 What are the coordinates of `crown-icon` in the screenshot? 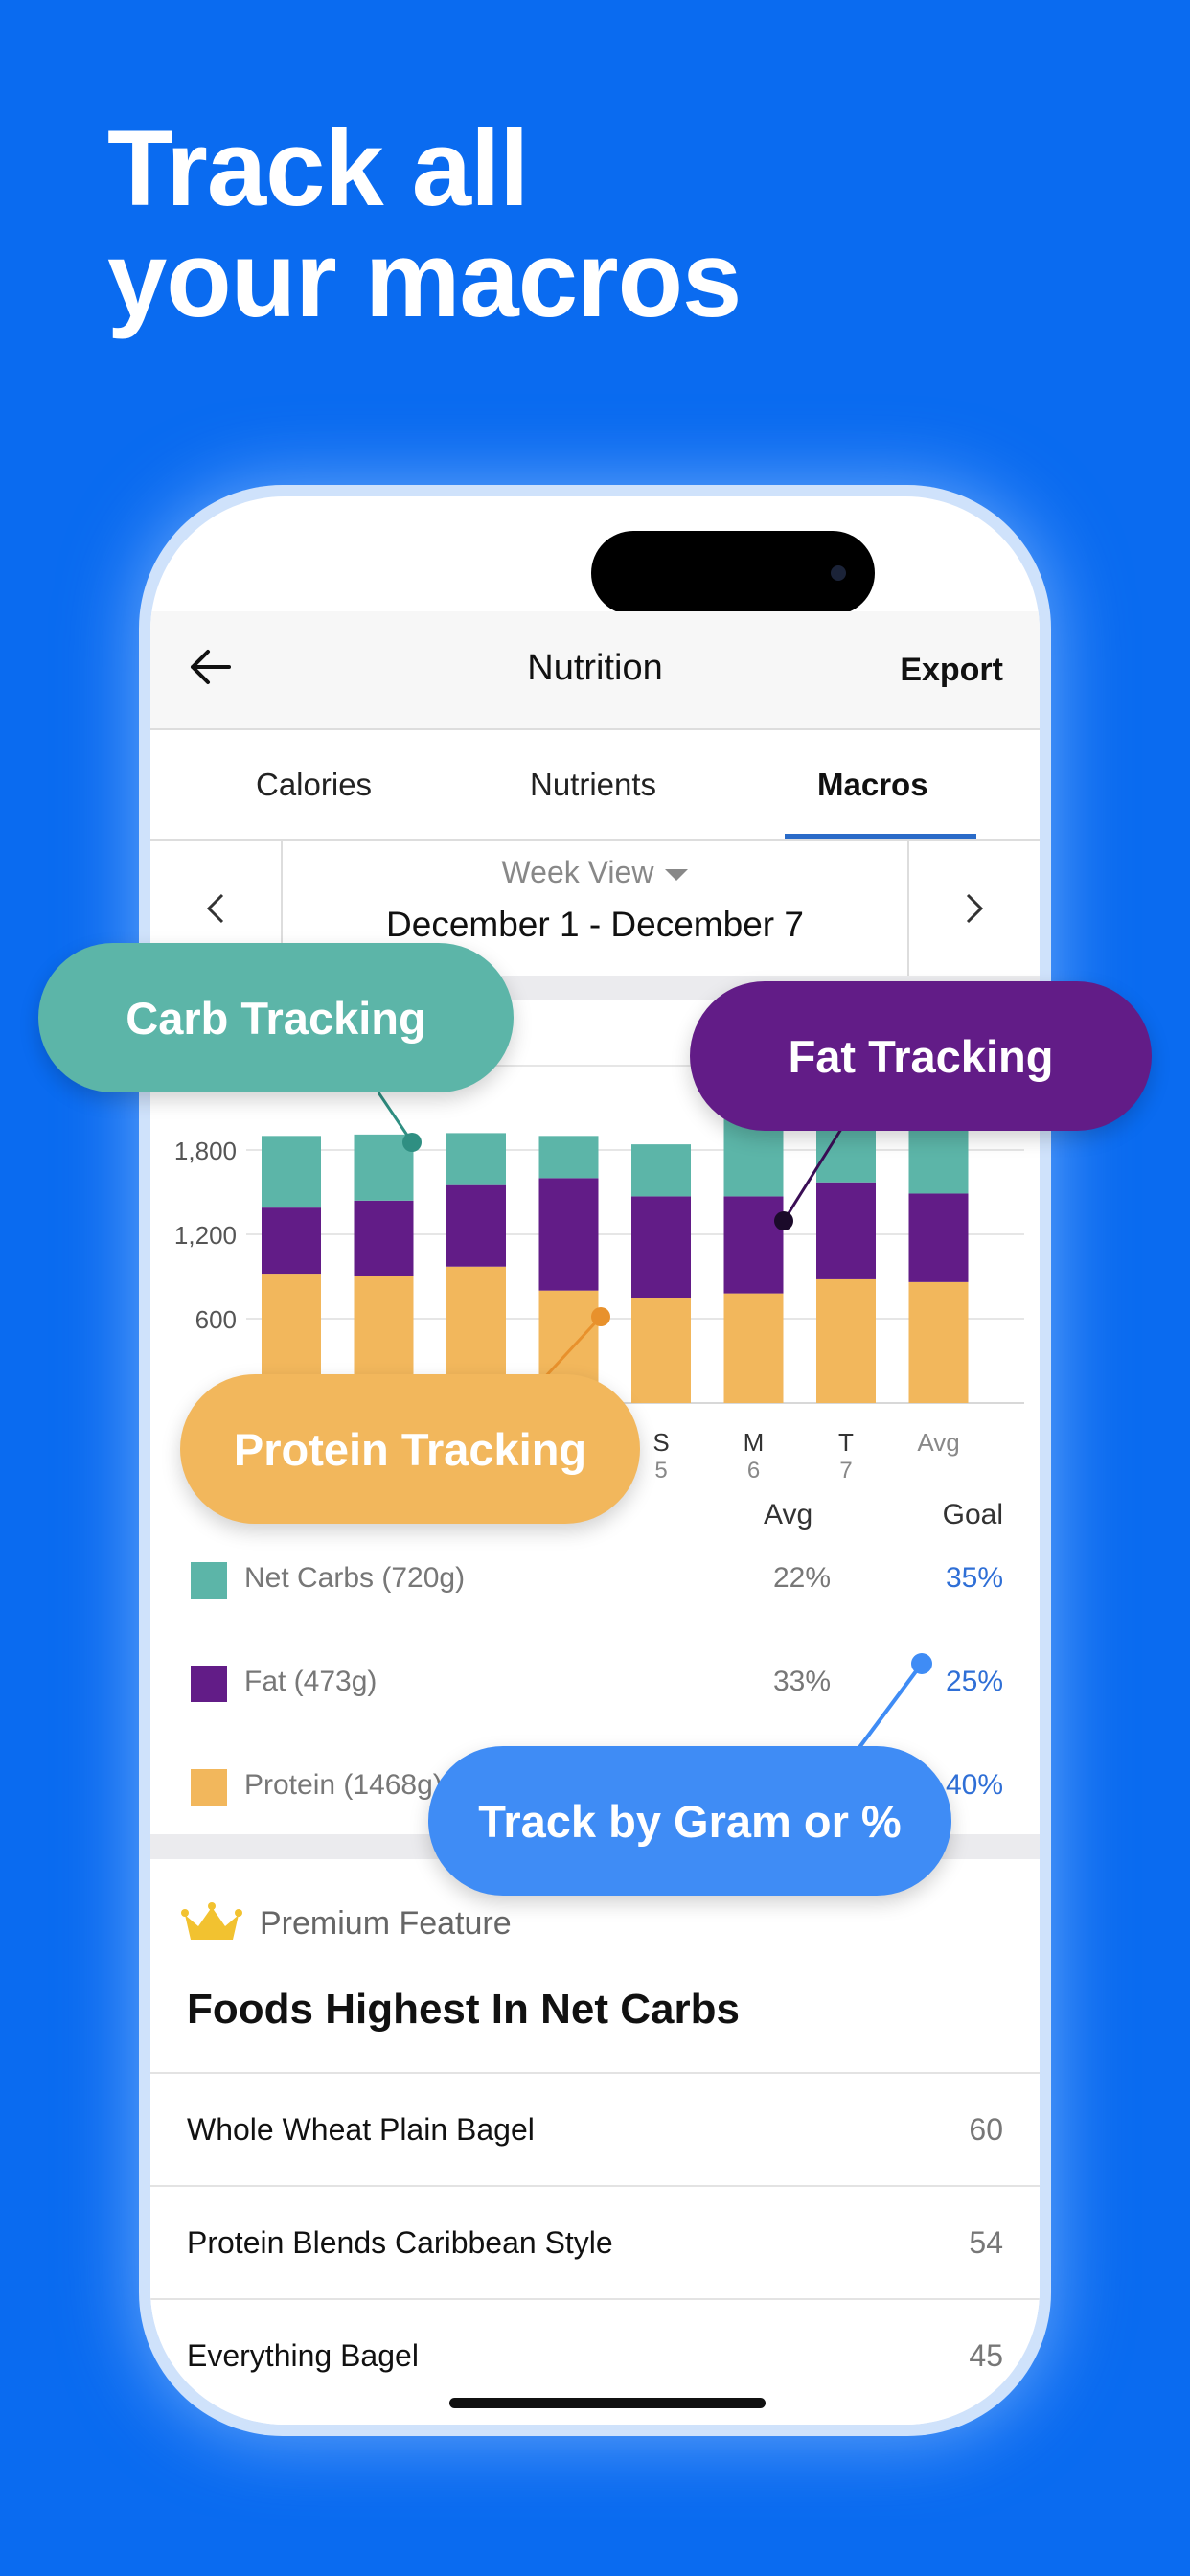 It's located at (212, 1921).